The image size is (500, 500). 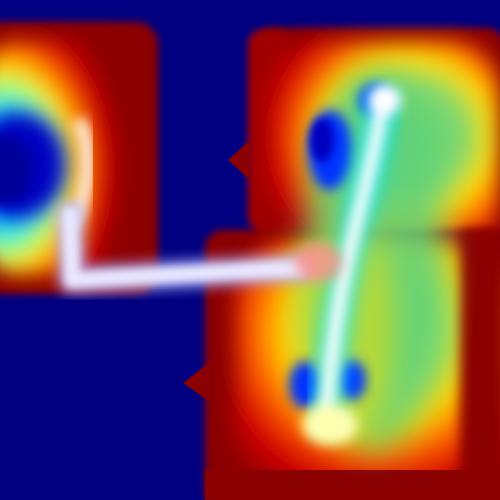 I want to click on vertical-white-streak, so click(x=351, y=265).